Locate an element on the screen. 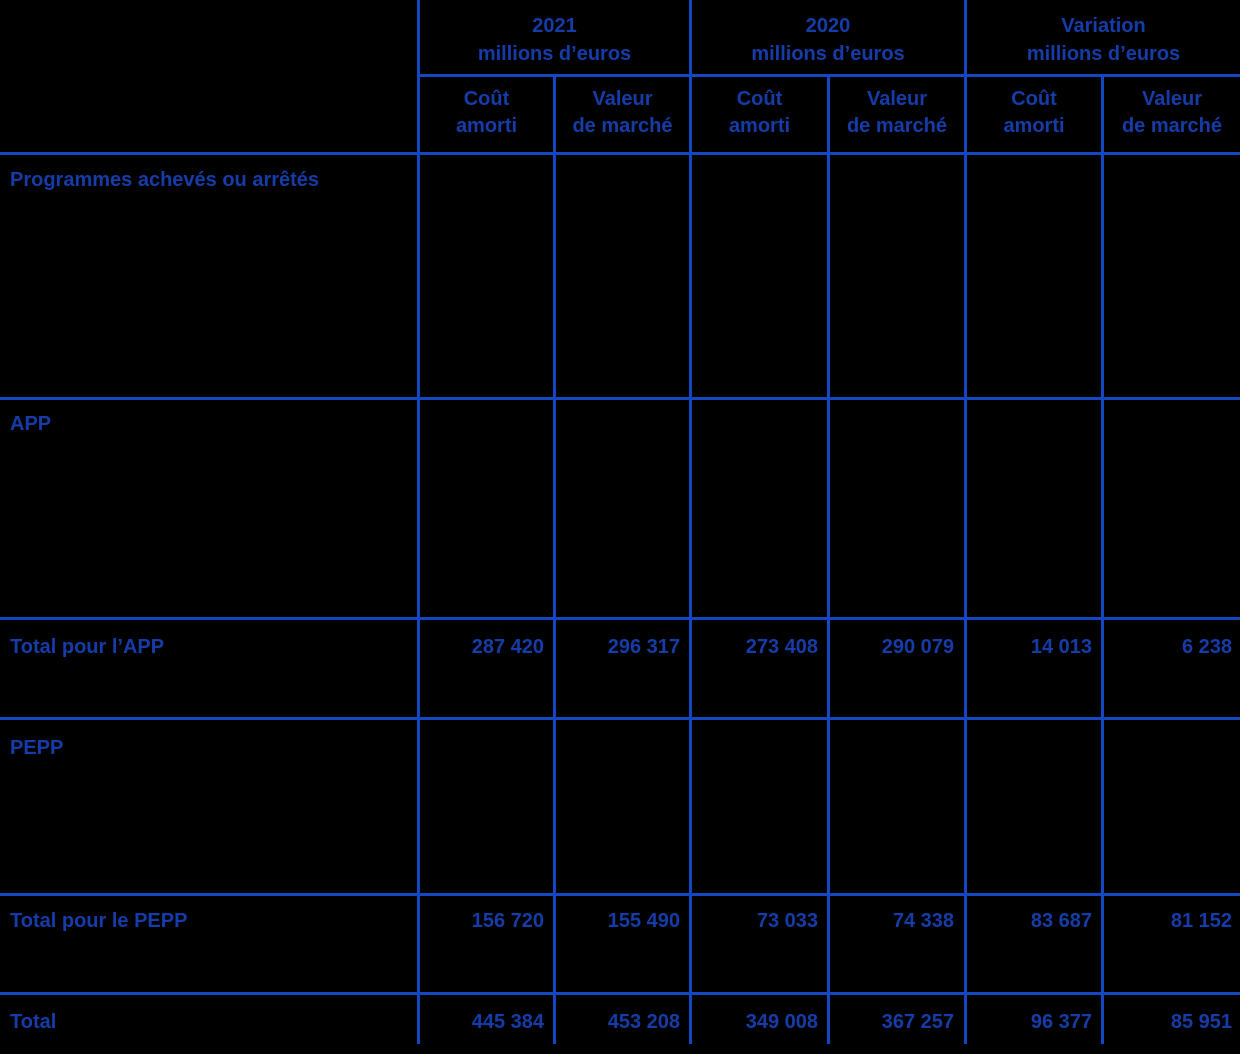  value-total-2021-valeur-de-marche: 453 208 is located at coordinates (643, 1022).